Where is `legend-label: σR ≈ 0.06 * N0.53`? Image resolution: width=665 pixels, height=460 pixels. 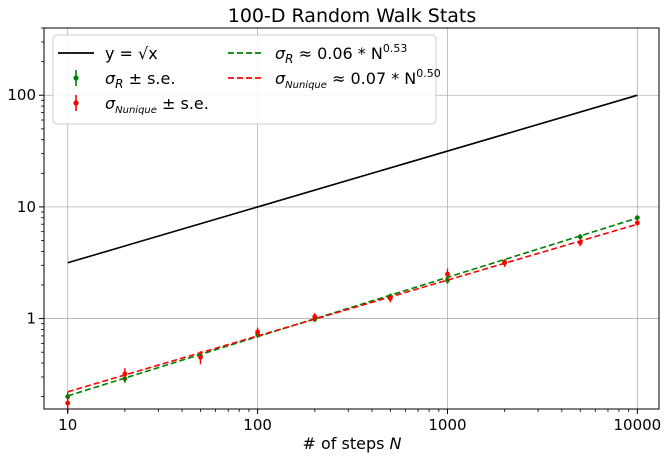
legend-label: σR ≈ 0.06 * N0.53 is located at coordinates (341, 54).